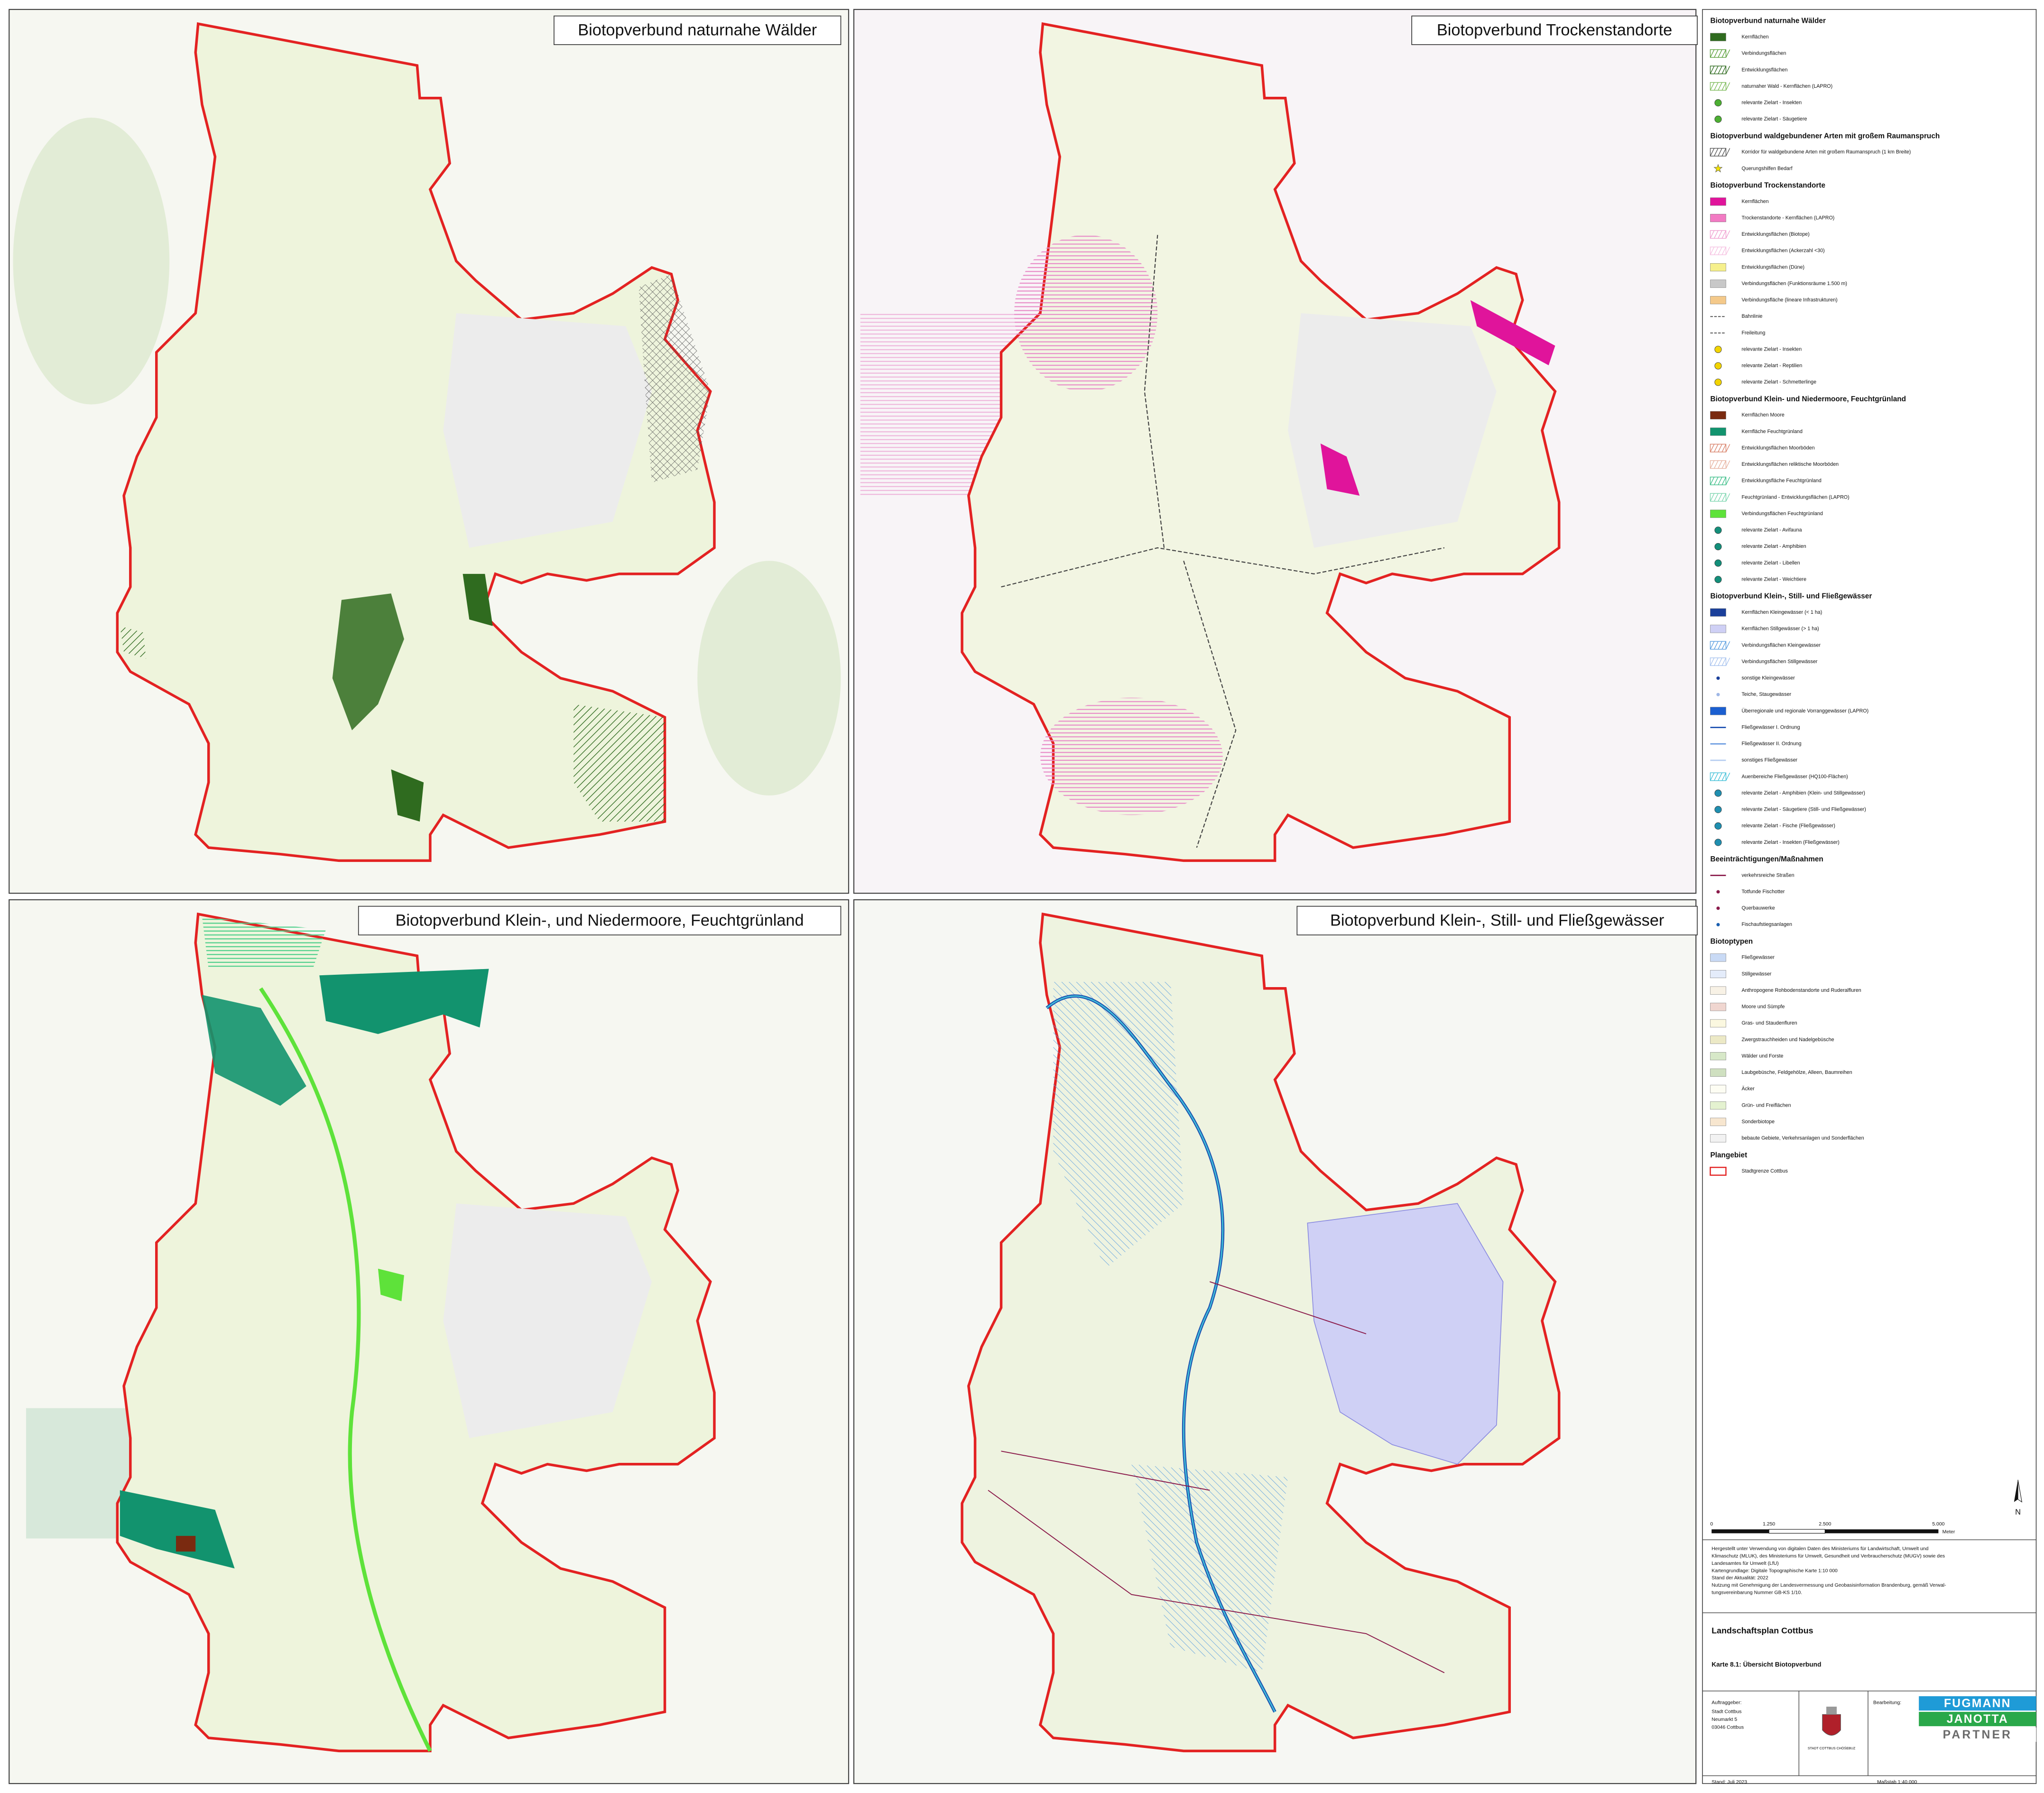 This screenshot has height=1793, width=2044. Describe the element at coordinates (1726, 1712) in the screenshot. I see `client-line: Stadt Cottbus` at that location.